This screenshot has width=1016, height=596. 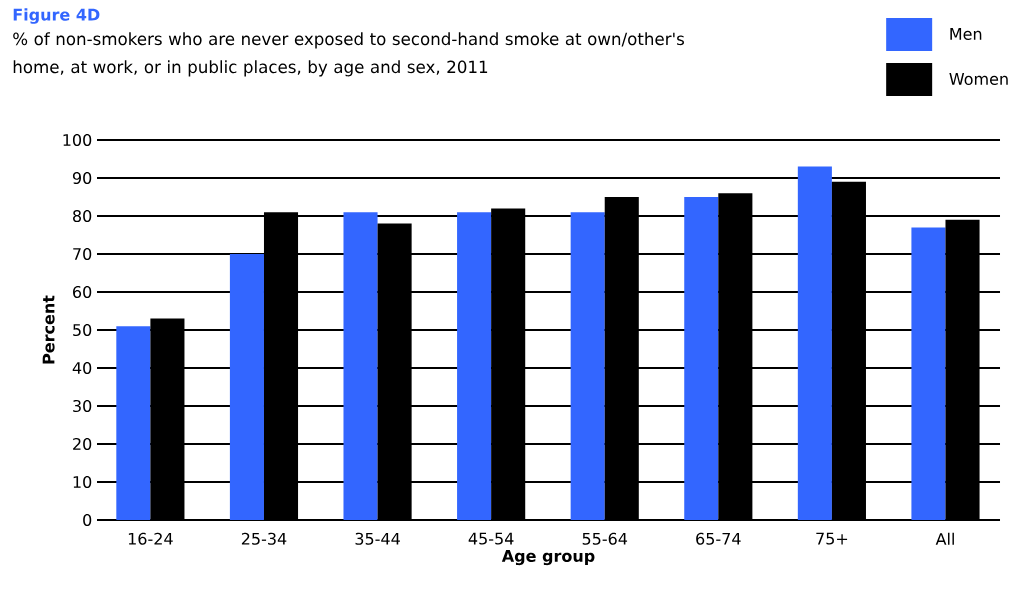 What do you see at coordinates (82, 482) in the screenshot?
I see `y-tick-label: 10` at bounding box center [82, 482].